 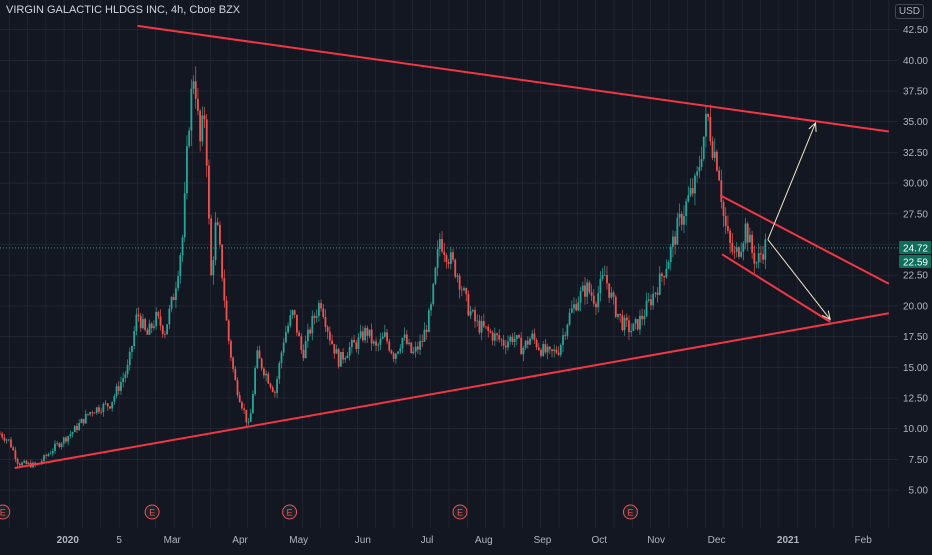 I want to click on time-axis-tick-label: Aug, so click(x=484, y=540).